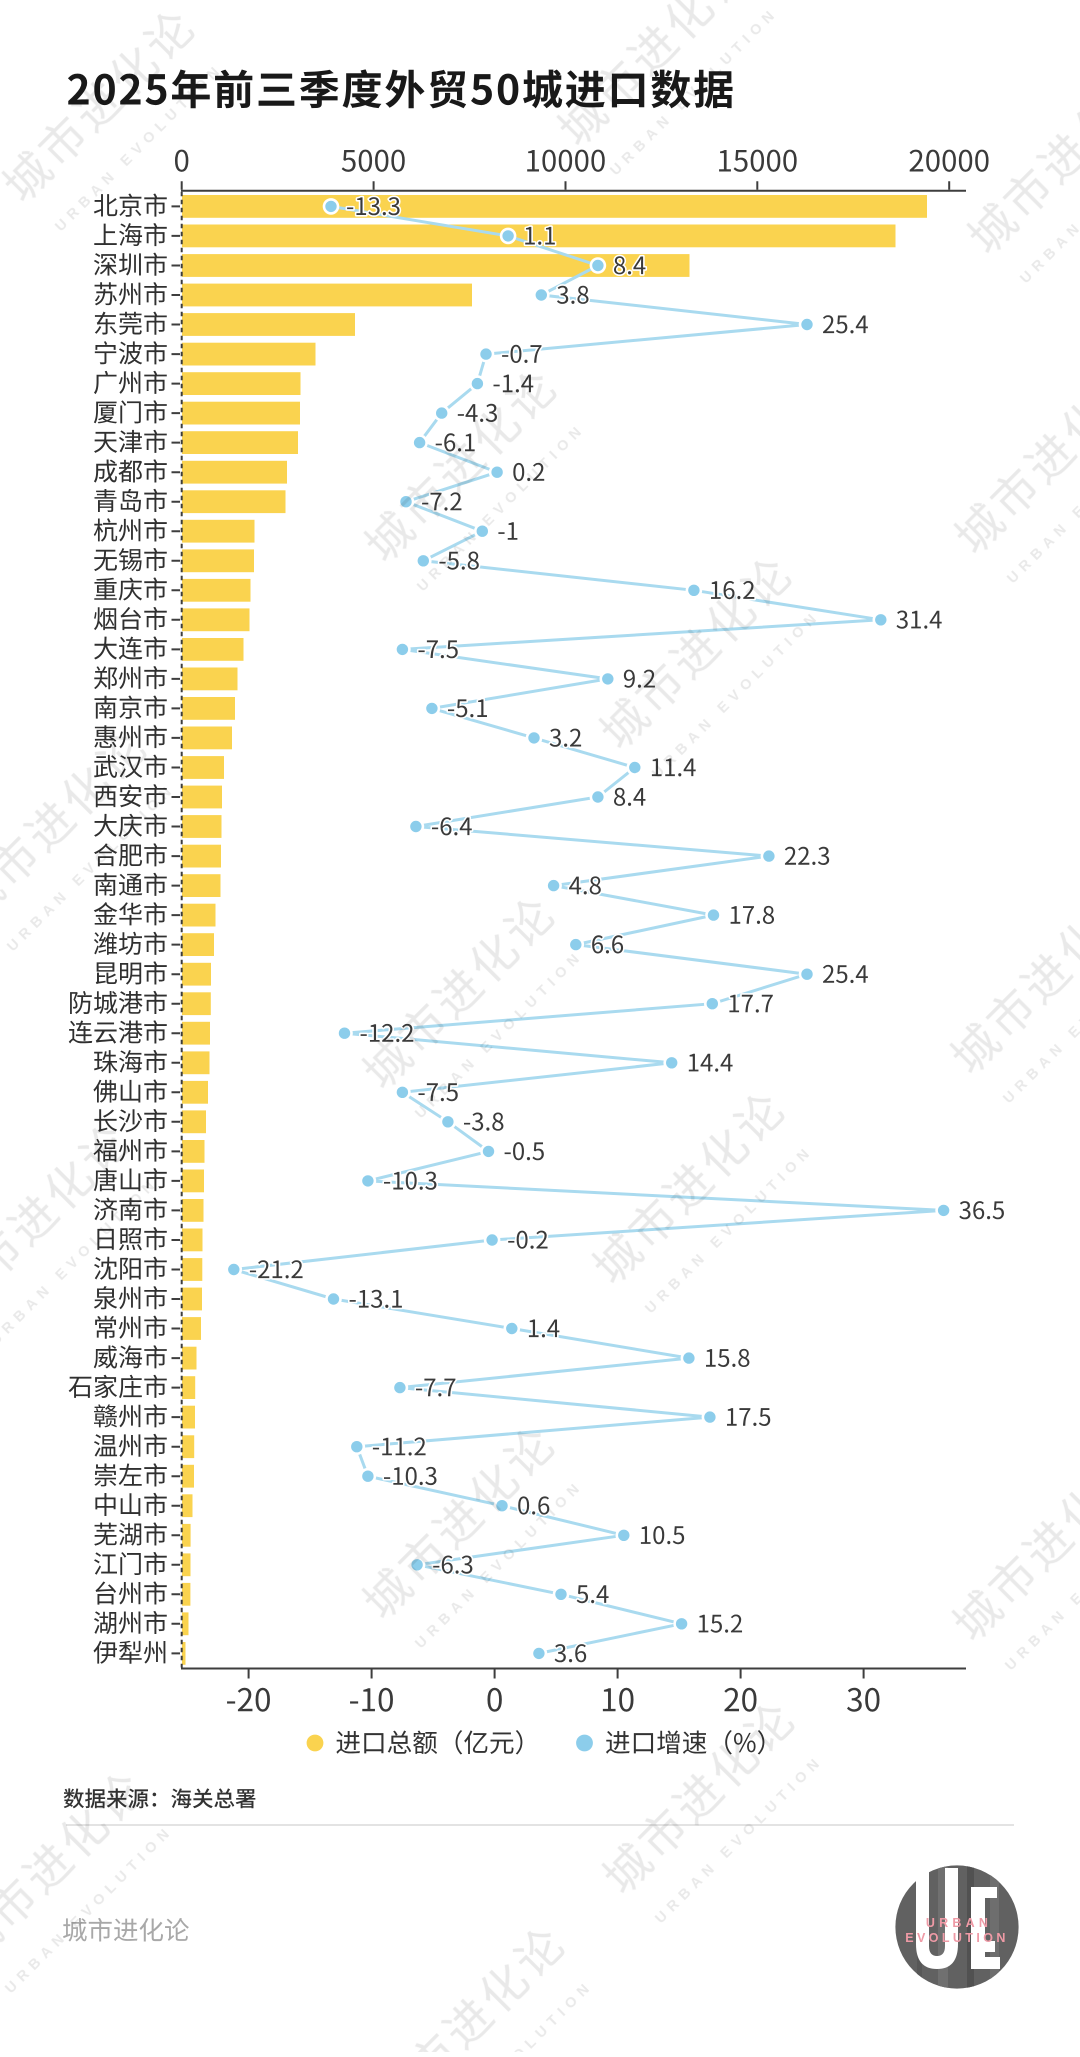  What do you see at coordinates (959, 1923) in the screenshot?
I see `svg-text: URBAN` at bounding box center [959, 1923].